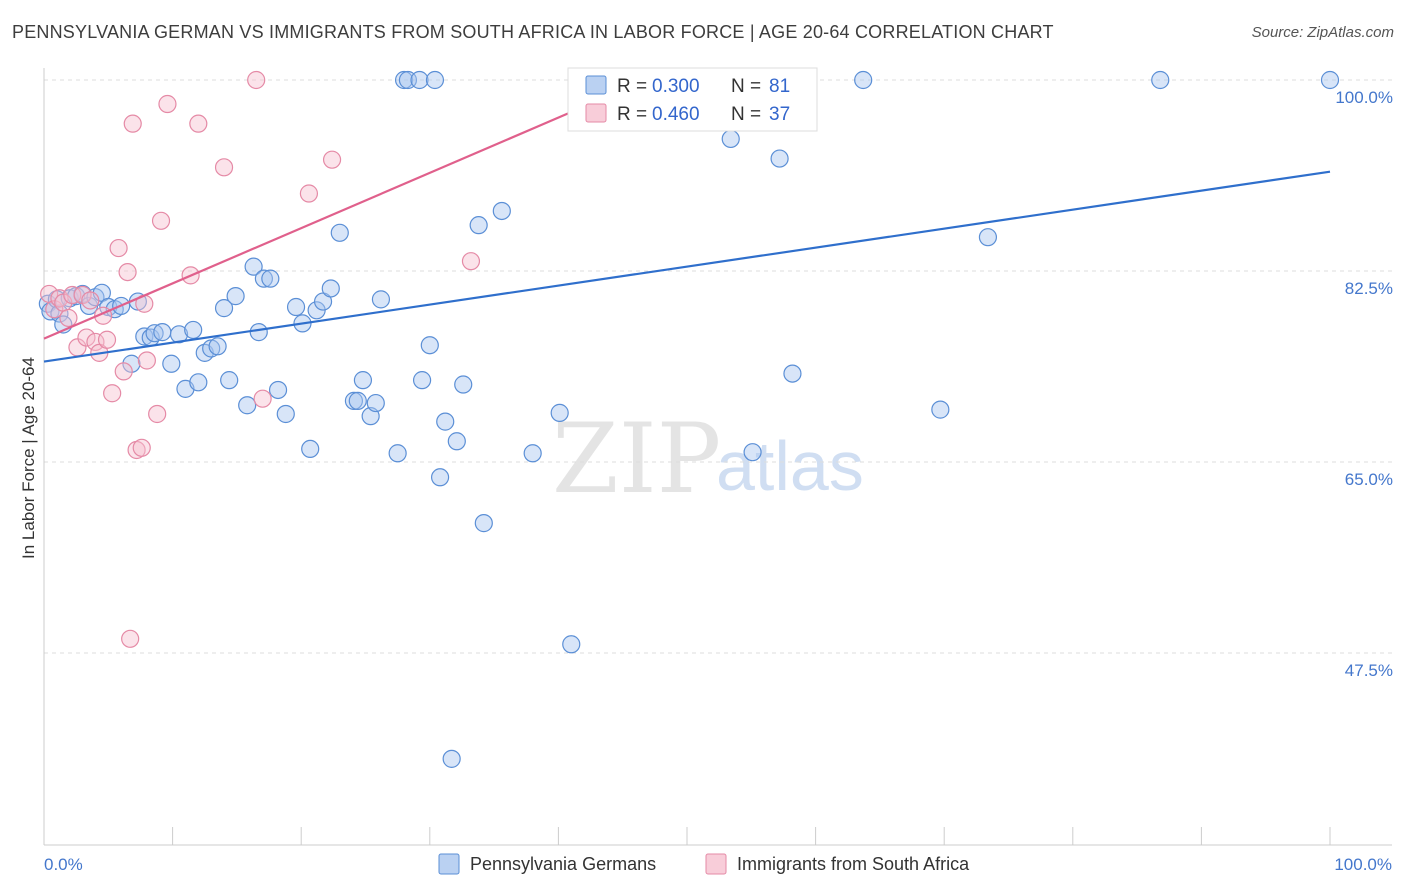 This screenshot has width=1406, height=892. What do you see at coordinates (563, 864) in the screenshot?
I see `bottom-legend-label-pennsylvania-germans: Pennsylvania Germans` at bounding box center [563, 864].